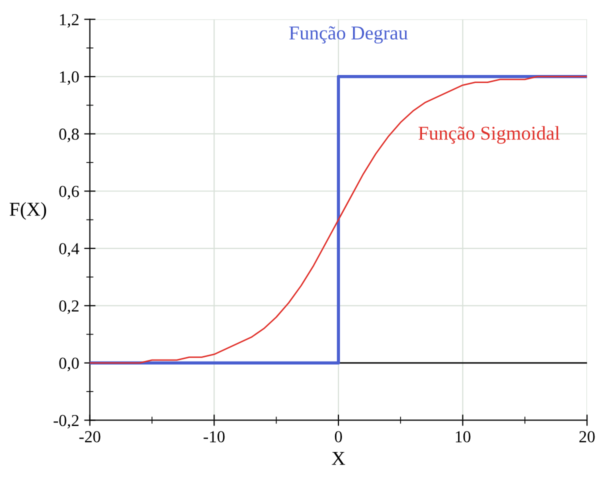 This screenshot has width=599, height=483. I want to click on y-tick-label: 1,0, so click(69, 78).